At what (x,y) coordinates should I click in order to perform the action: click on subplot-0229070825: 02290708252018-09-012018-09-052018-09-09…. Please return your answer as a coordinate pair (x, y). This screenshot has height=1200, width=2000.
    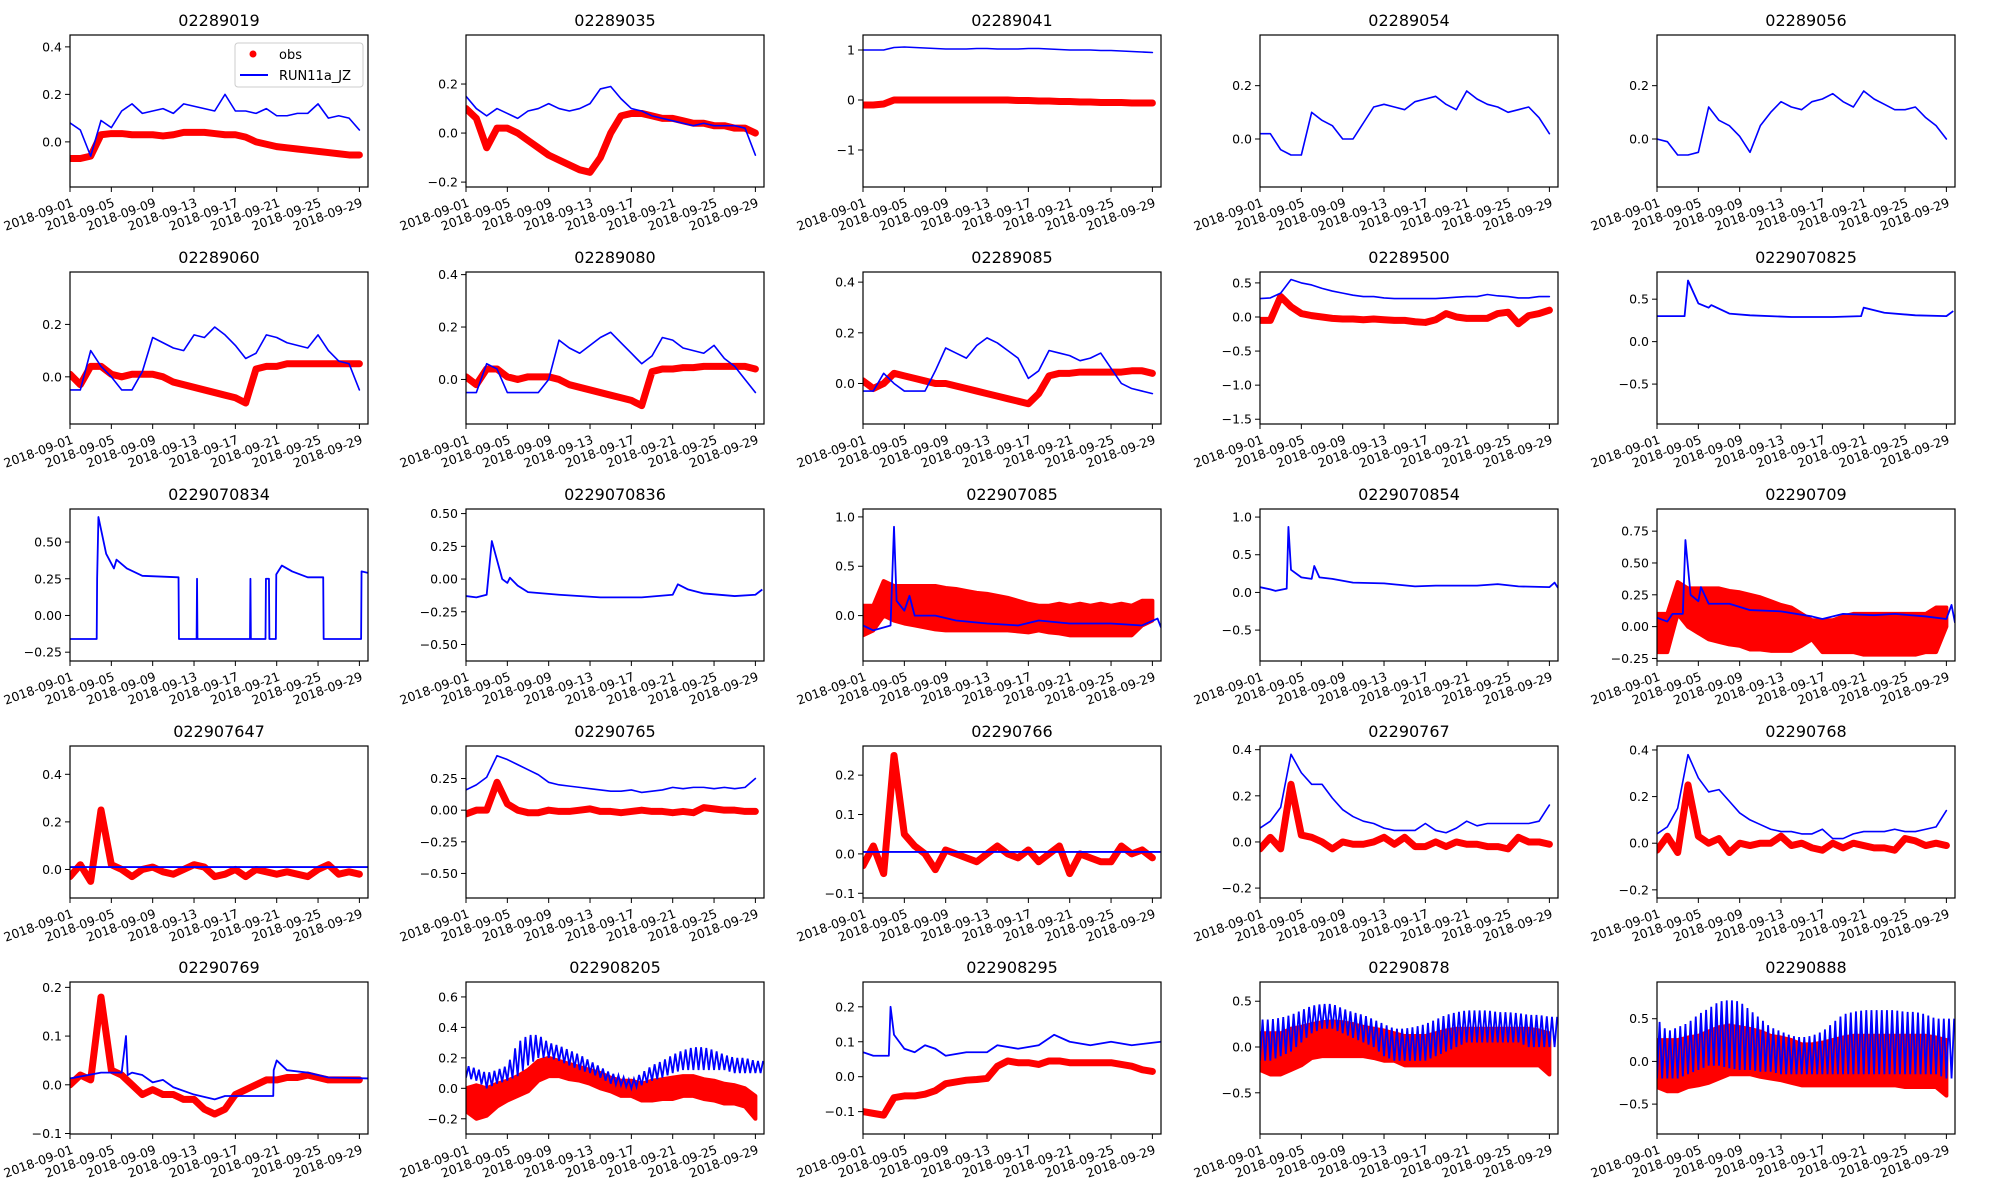
    Looking at the image, I should click on (1772, 359).